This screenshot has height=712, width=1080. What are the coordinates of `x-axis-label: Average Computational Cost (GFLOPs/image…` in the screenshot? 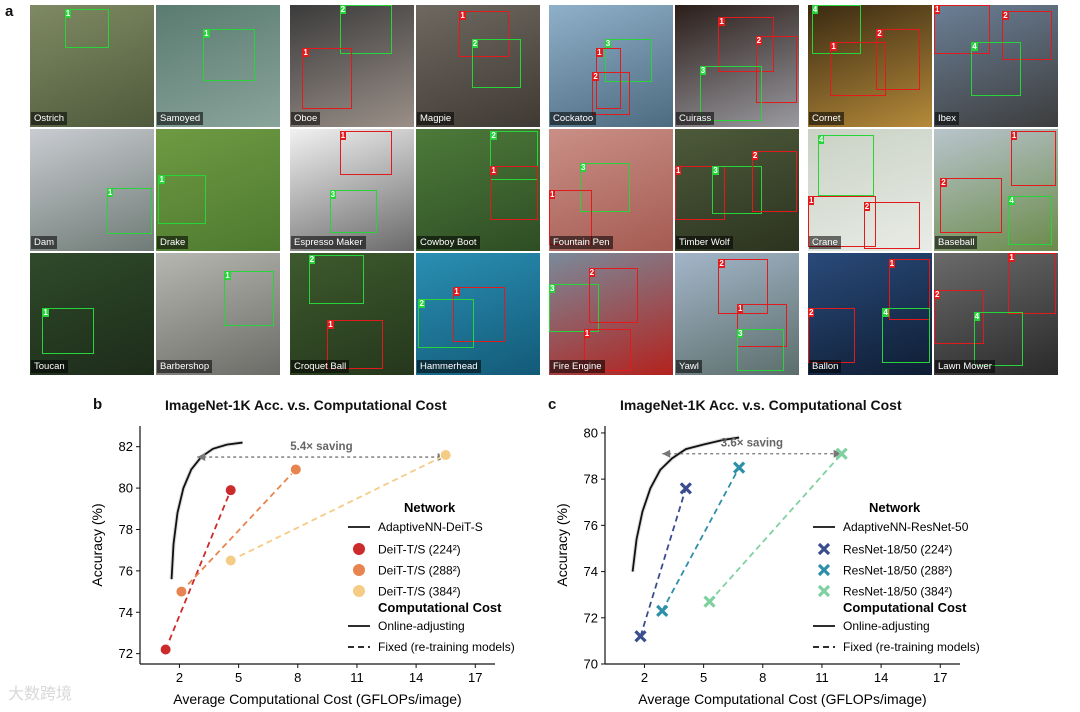 It's located at (782, 699).